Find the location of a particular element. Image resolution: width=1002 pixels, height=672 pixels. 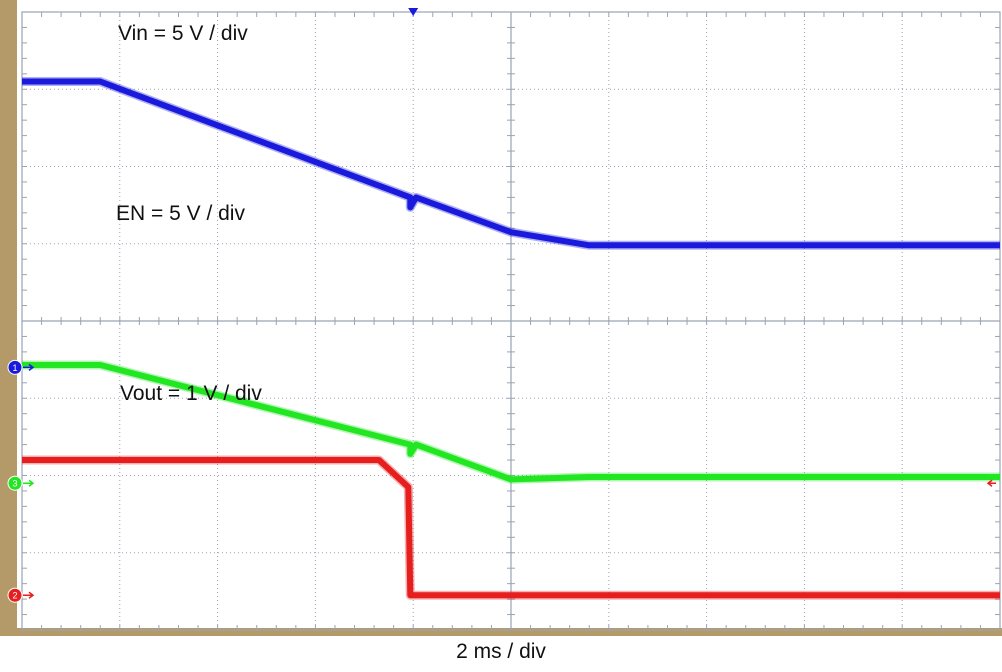

series-label-en: EN = 5 V / div is located at coordinates (180, 213).